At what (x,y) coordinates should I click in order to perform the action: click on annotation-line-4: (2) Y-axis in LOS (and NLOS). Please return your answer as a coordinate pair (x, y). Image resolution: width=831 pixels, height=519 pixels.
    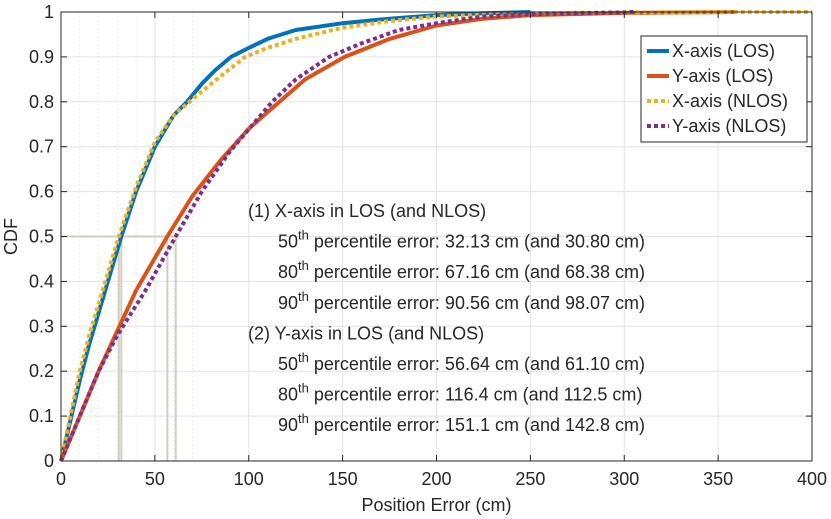
    Looking at the image, I should click on (366, 333).